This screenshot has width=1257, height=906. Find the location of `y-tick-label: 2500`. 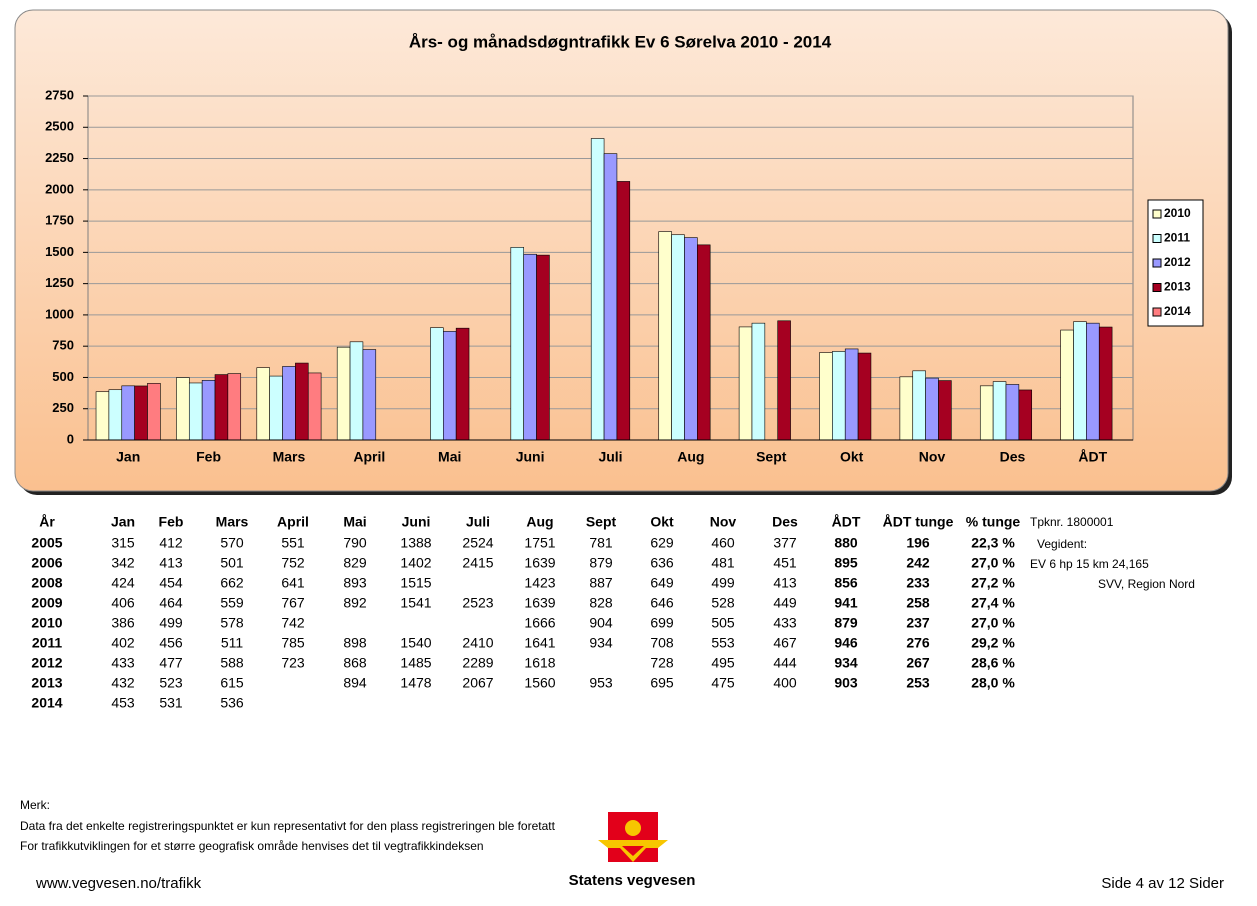

y-tick-label: 2500 is located at coordinates (59, 126).